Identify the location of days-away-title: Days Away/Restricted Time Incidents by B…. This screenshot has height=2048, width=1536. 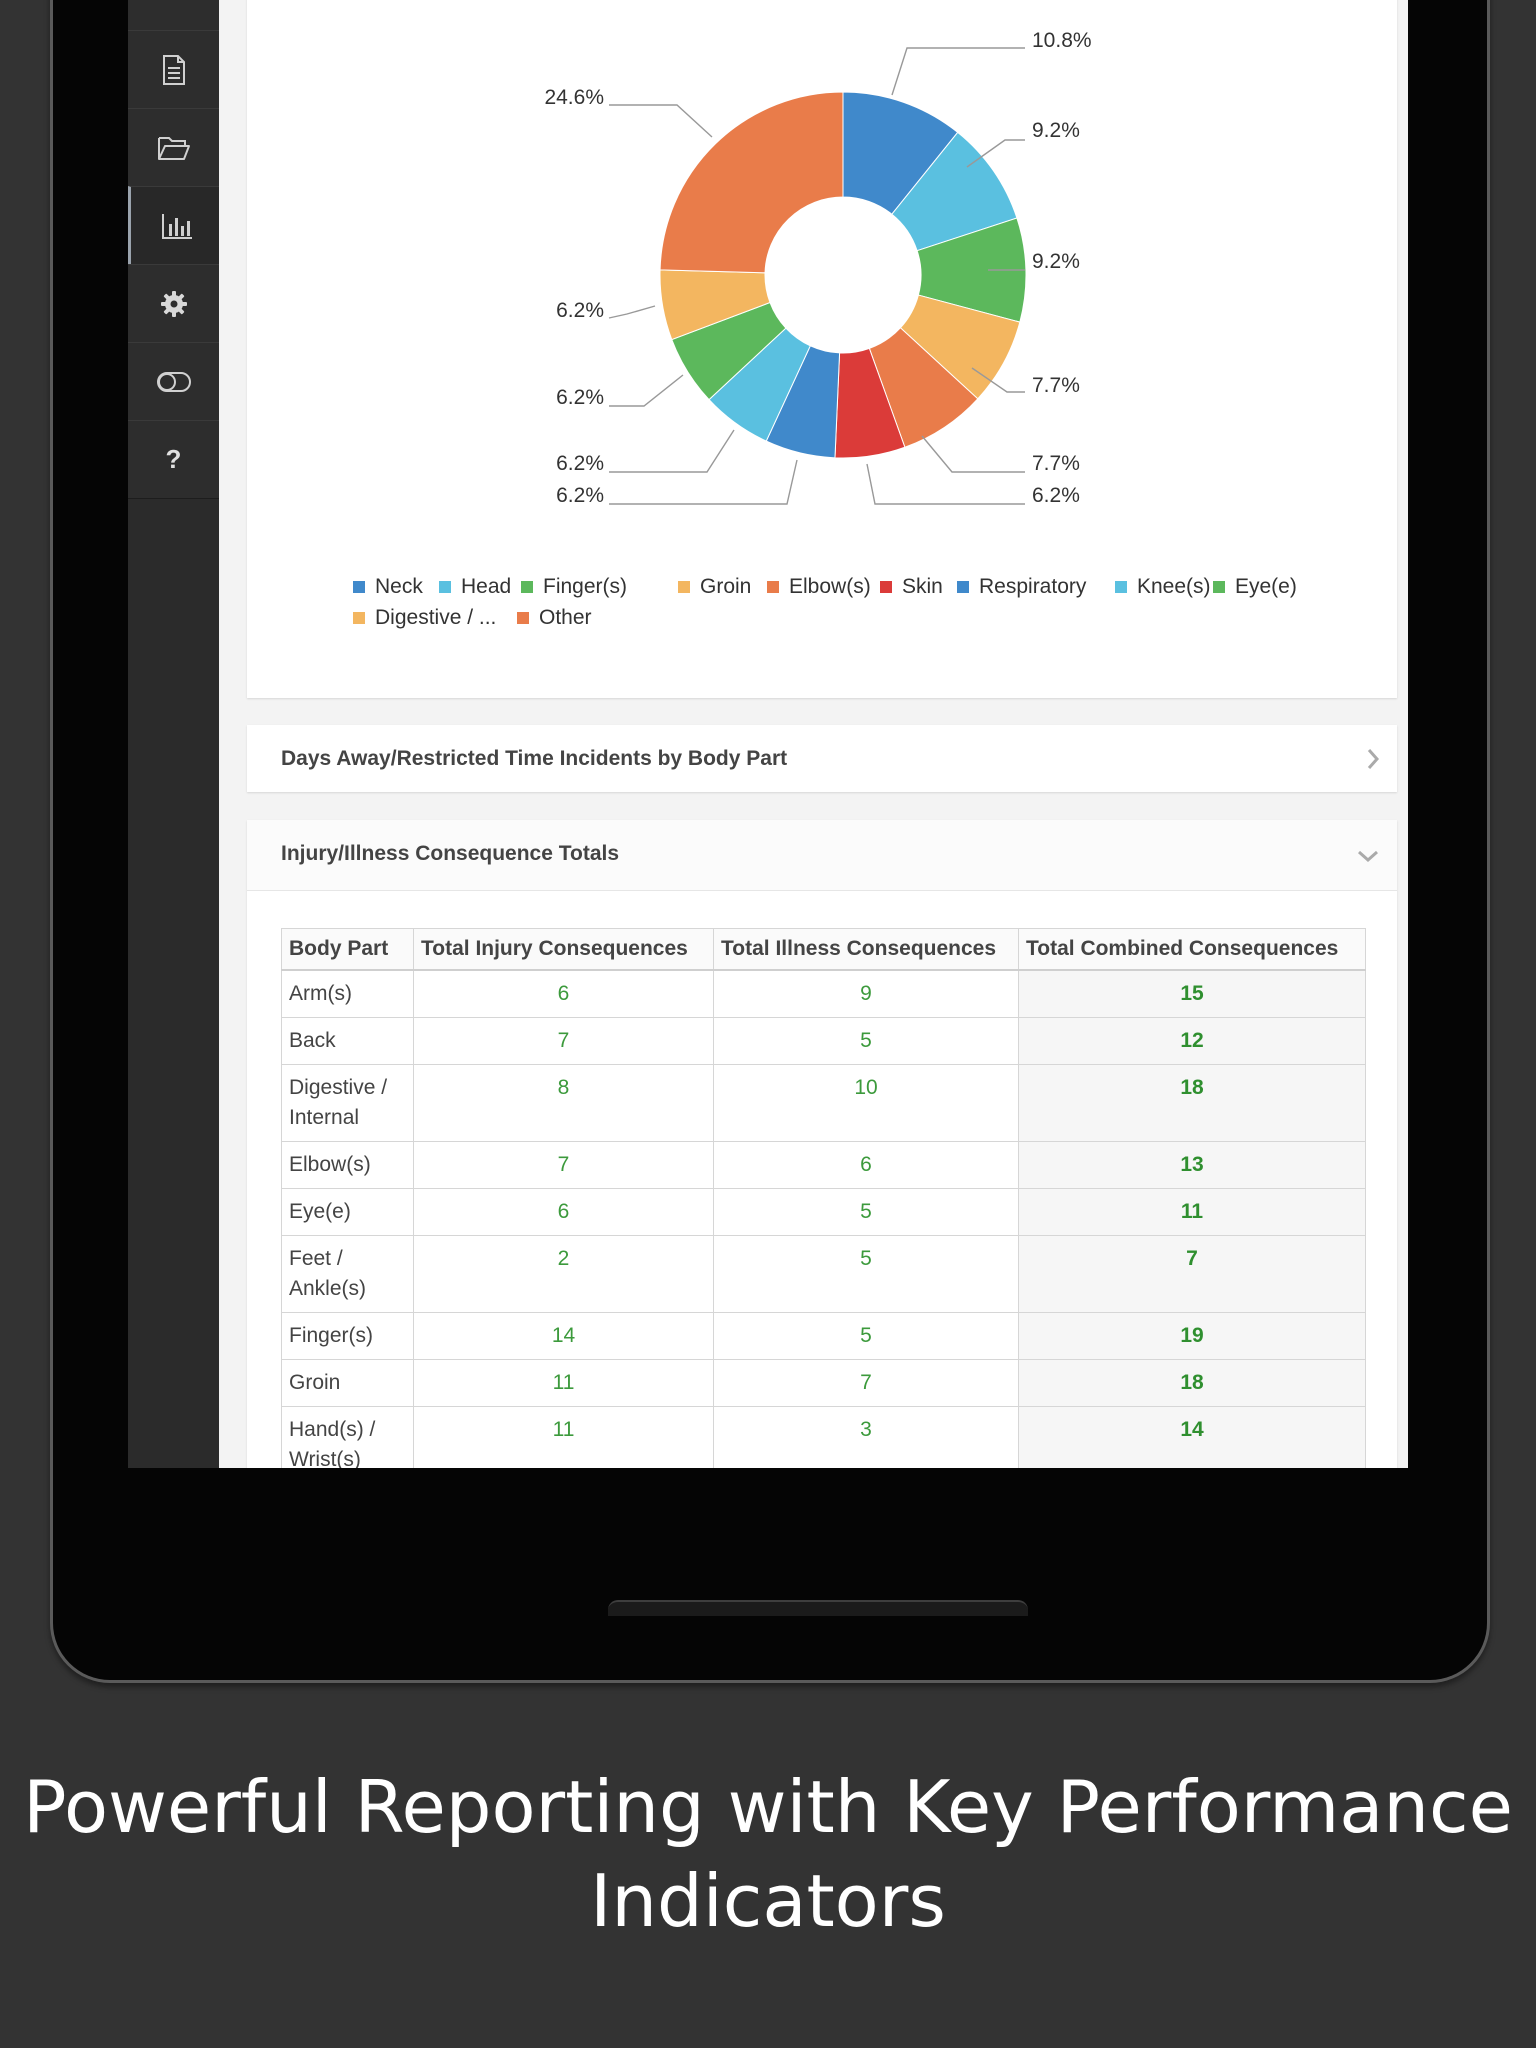
(534, 758).